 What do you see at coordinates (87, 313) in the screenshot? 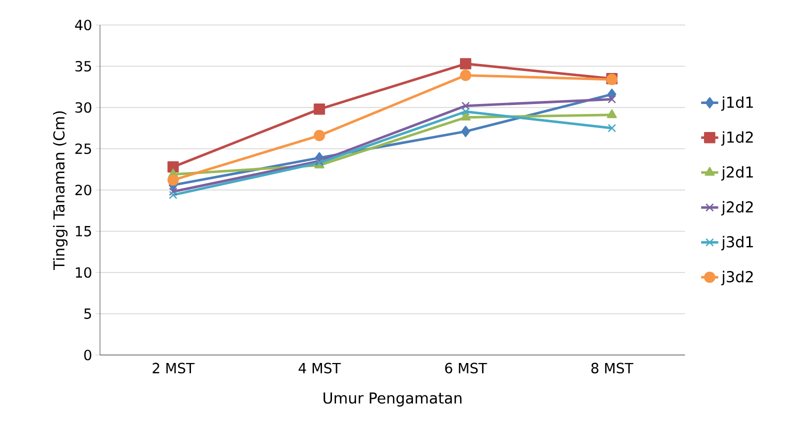
I see `y-tick-label: 5` at bounding box center [87, 313].